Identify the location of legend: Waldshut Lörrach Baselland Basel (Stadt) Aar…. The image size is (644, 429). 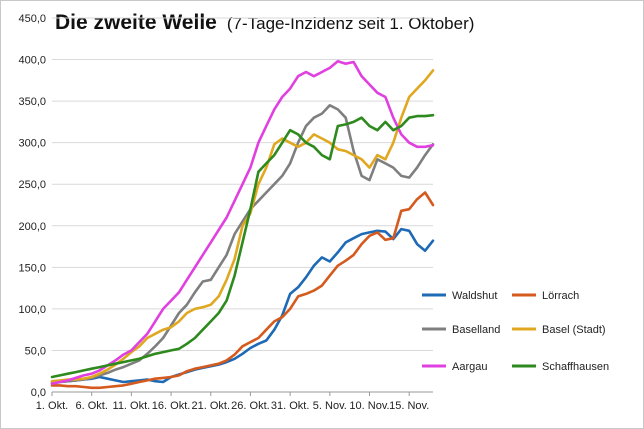
(515, 331).